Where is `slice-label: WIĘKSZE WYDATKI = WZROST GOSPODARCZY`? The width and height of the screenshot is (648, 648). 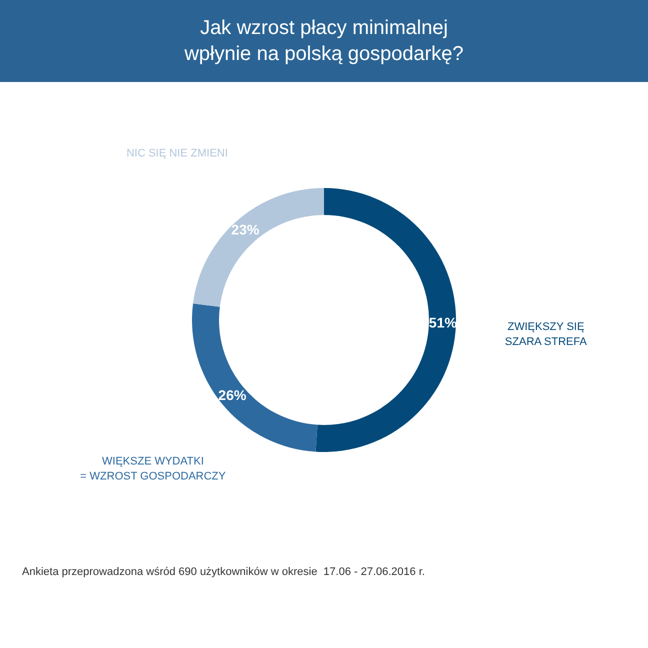 slice-label: WIĘKSZE WYDATKI = WZROST GOSPODARCZY is located at coordinates (153, 469).